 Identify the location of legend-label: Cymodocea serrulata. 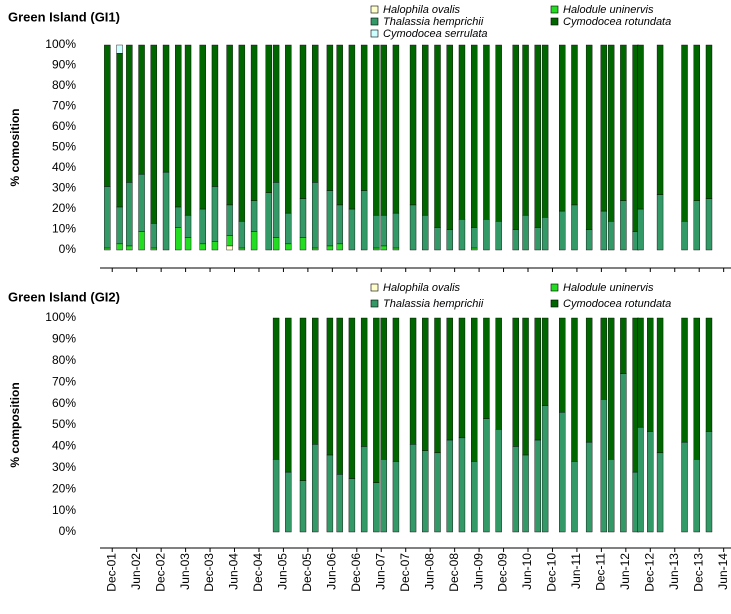
(435, 34).